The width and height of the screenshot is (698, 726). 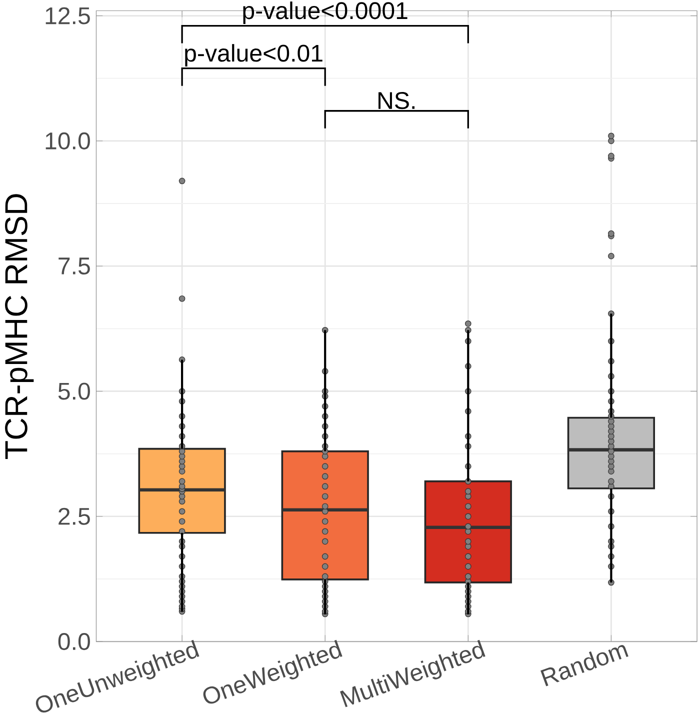 I want to click on y-axis-title: TCR-pMHC RMSD, so click(x=19, y=326).